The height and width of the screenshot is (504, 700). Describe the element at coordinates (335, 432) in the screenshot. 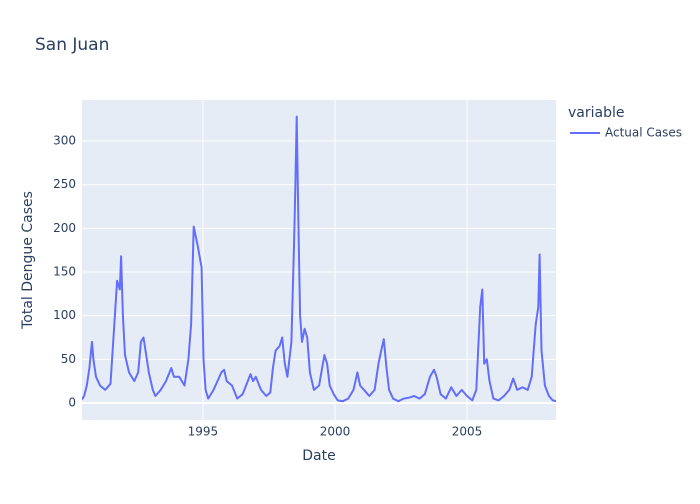

I see `x-tick-label: 2000` at that location.